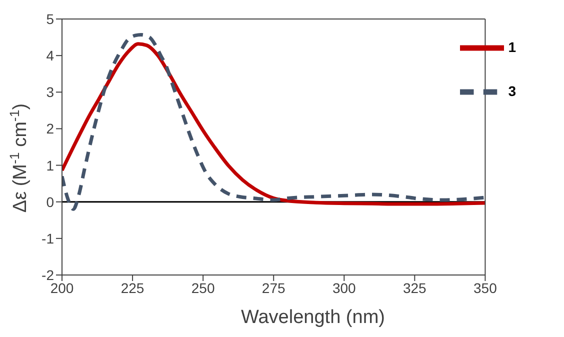 The width and height of the screenshot is (564, 337). Describe the element at coordinates (48, 238) in the screenshot. I see `y-tick-label: -1` at that location.